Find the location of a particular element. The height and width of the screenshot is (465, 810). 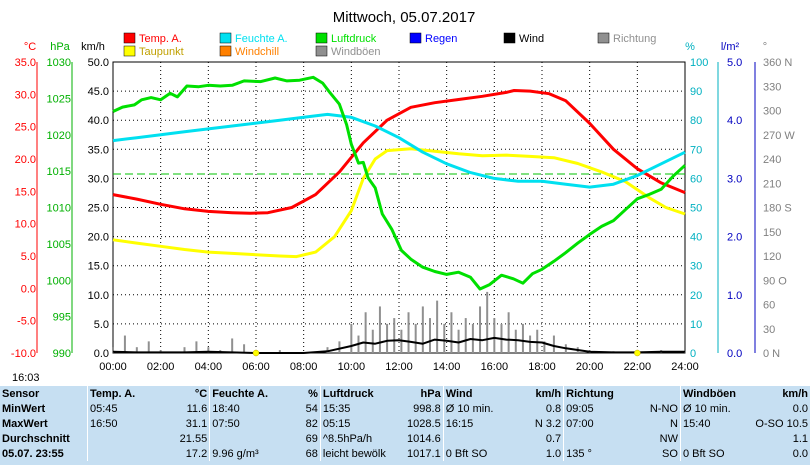

table-cell: MaxWert is located at coordinates (25, 423).